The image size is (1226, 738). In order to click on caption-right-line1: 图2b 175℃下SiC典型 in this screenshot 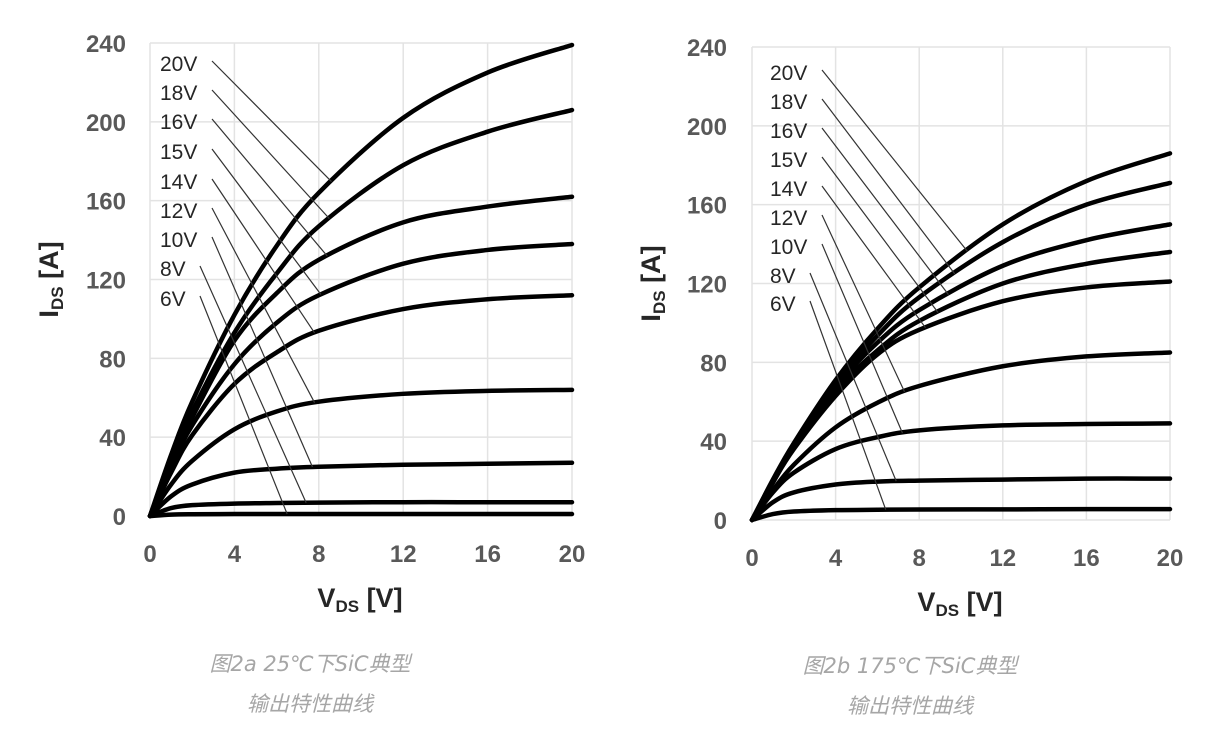, I will do `click(910, 666)`.